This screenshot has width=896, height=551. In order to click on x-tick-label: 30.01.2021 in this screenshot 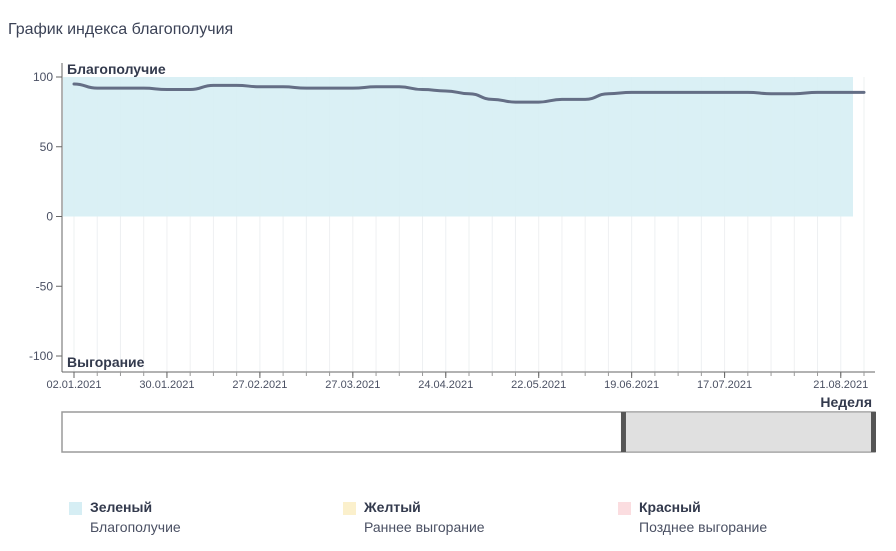, I will do `click(166, 385)`.